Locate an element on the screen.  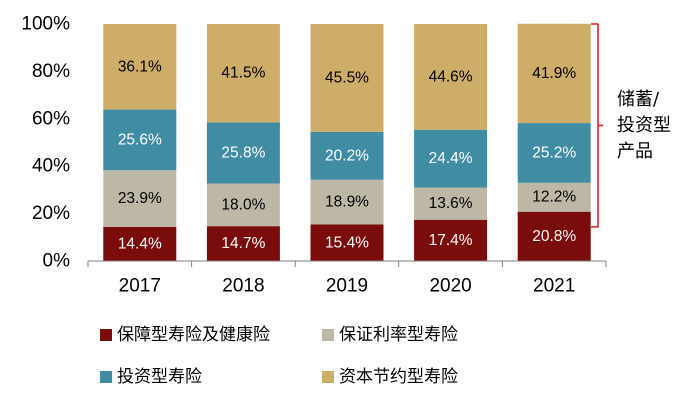
y-tick-label: 60% is located at coordinates (51, 118).